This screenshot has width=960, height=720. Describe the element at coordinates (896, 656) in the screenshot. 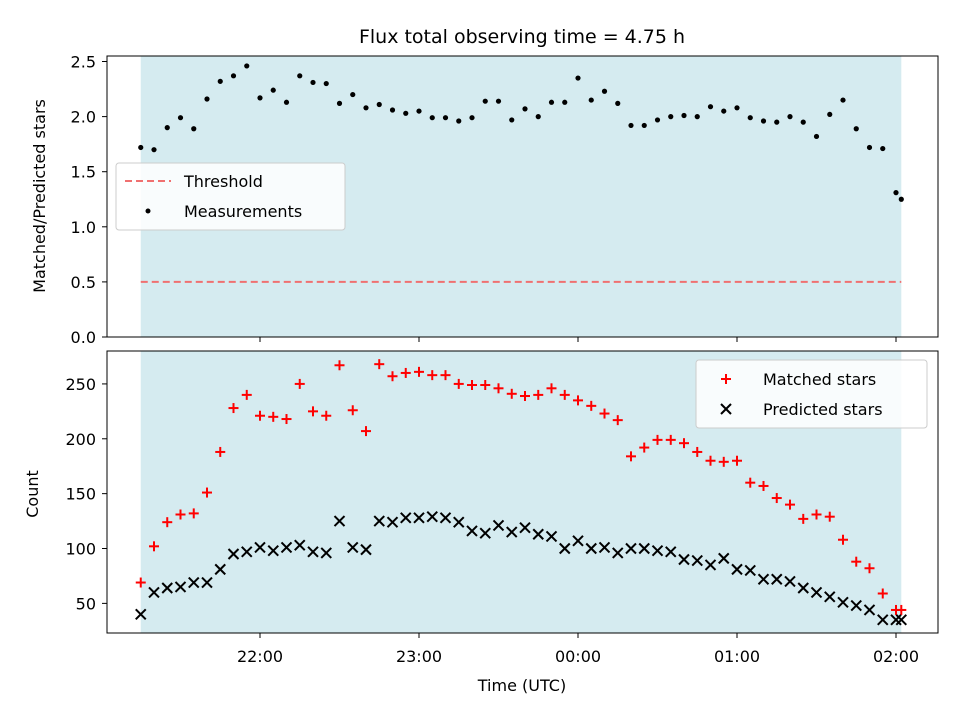

I see `bottom-x-tick-label: 02:00` at that location.